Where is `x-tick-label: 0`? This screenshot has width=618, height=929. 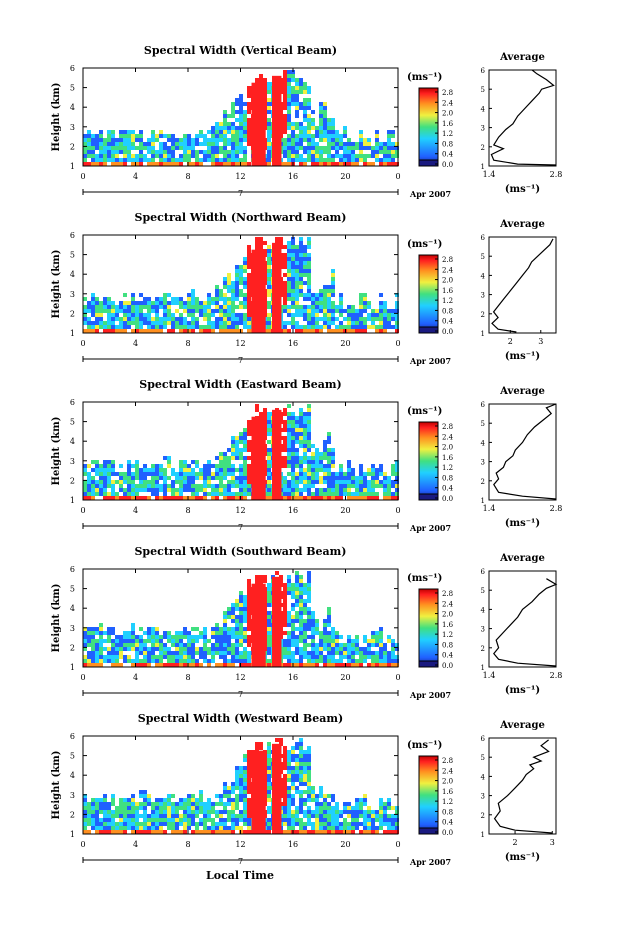 x-tick-label: 0 is located at coordinates (82, 176).